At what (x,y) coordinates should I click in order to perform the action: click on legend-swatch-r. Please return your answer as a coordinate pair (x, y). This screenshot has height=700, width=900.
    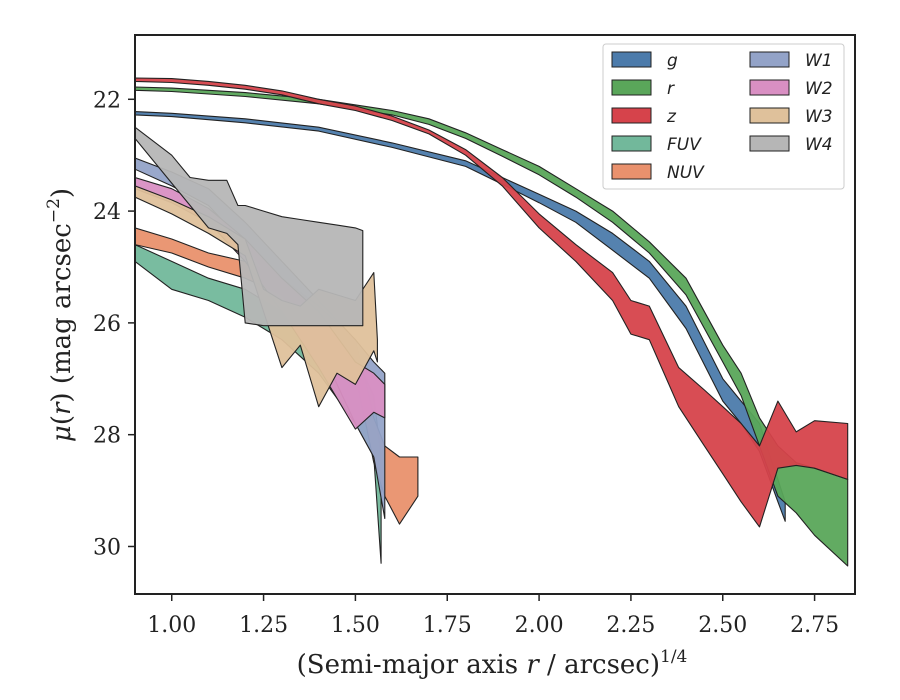
    Looking at the image, I should click on (631, 87).